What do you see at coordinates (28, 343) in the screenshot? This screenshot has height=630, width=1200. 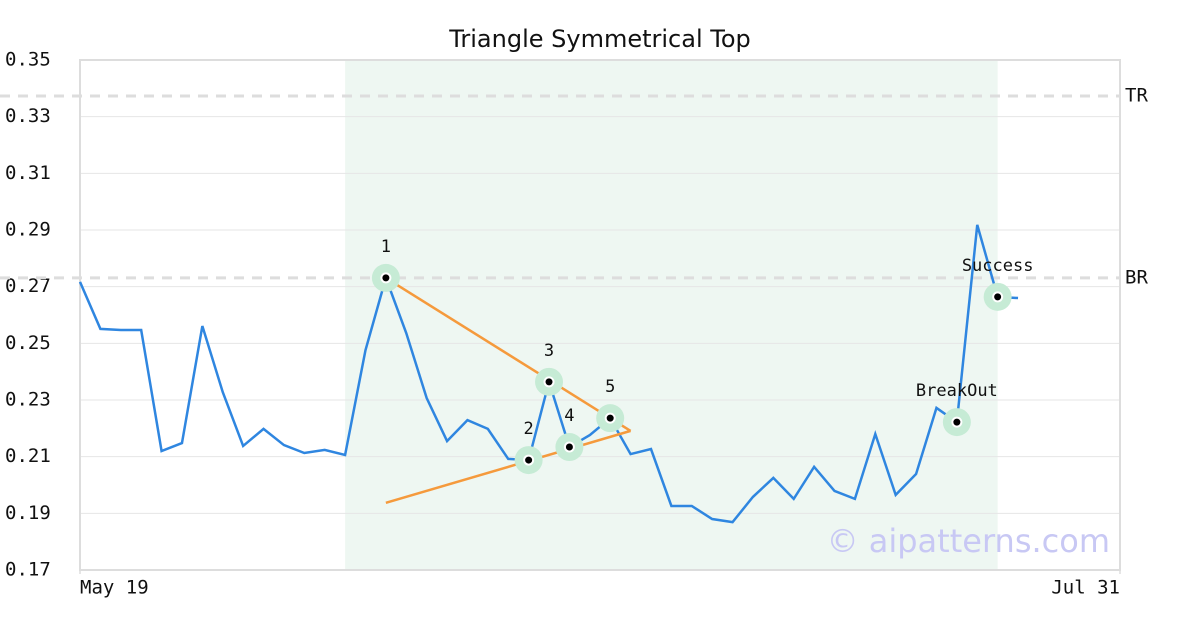 I see `y-tick-label: 0.25` at bounding box center [28, 343].